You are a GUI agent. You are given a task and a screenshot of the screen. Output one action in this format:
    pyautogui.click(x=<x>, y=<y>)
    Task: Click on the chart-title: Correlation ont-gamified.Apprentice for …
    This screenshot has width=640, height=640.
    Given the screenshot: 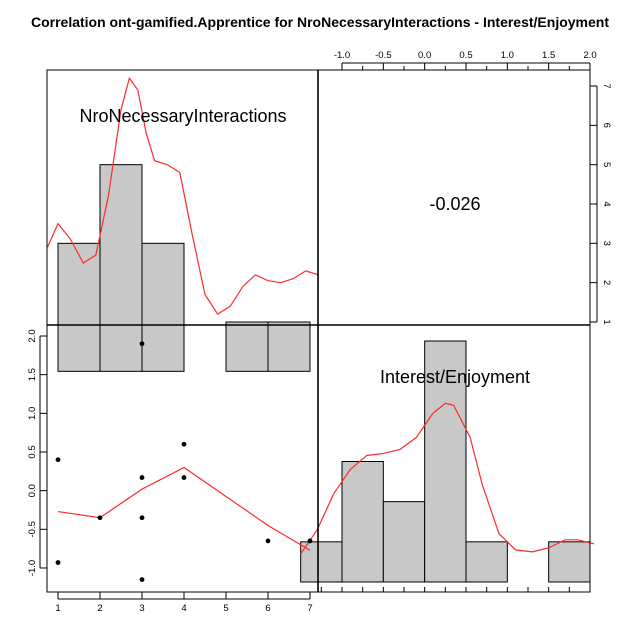 What is the action you would take?
    pyautogui.click(x=319, y=22)
    